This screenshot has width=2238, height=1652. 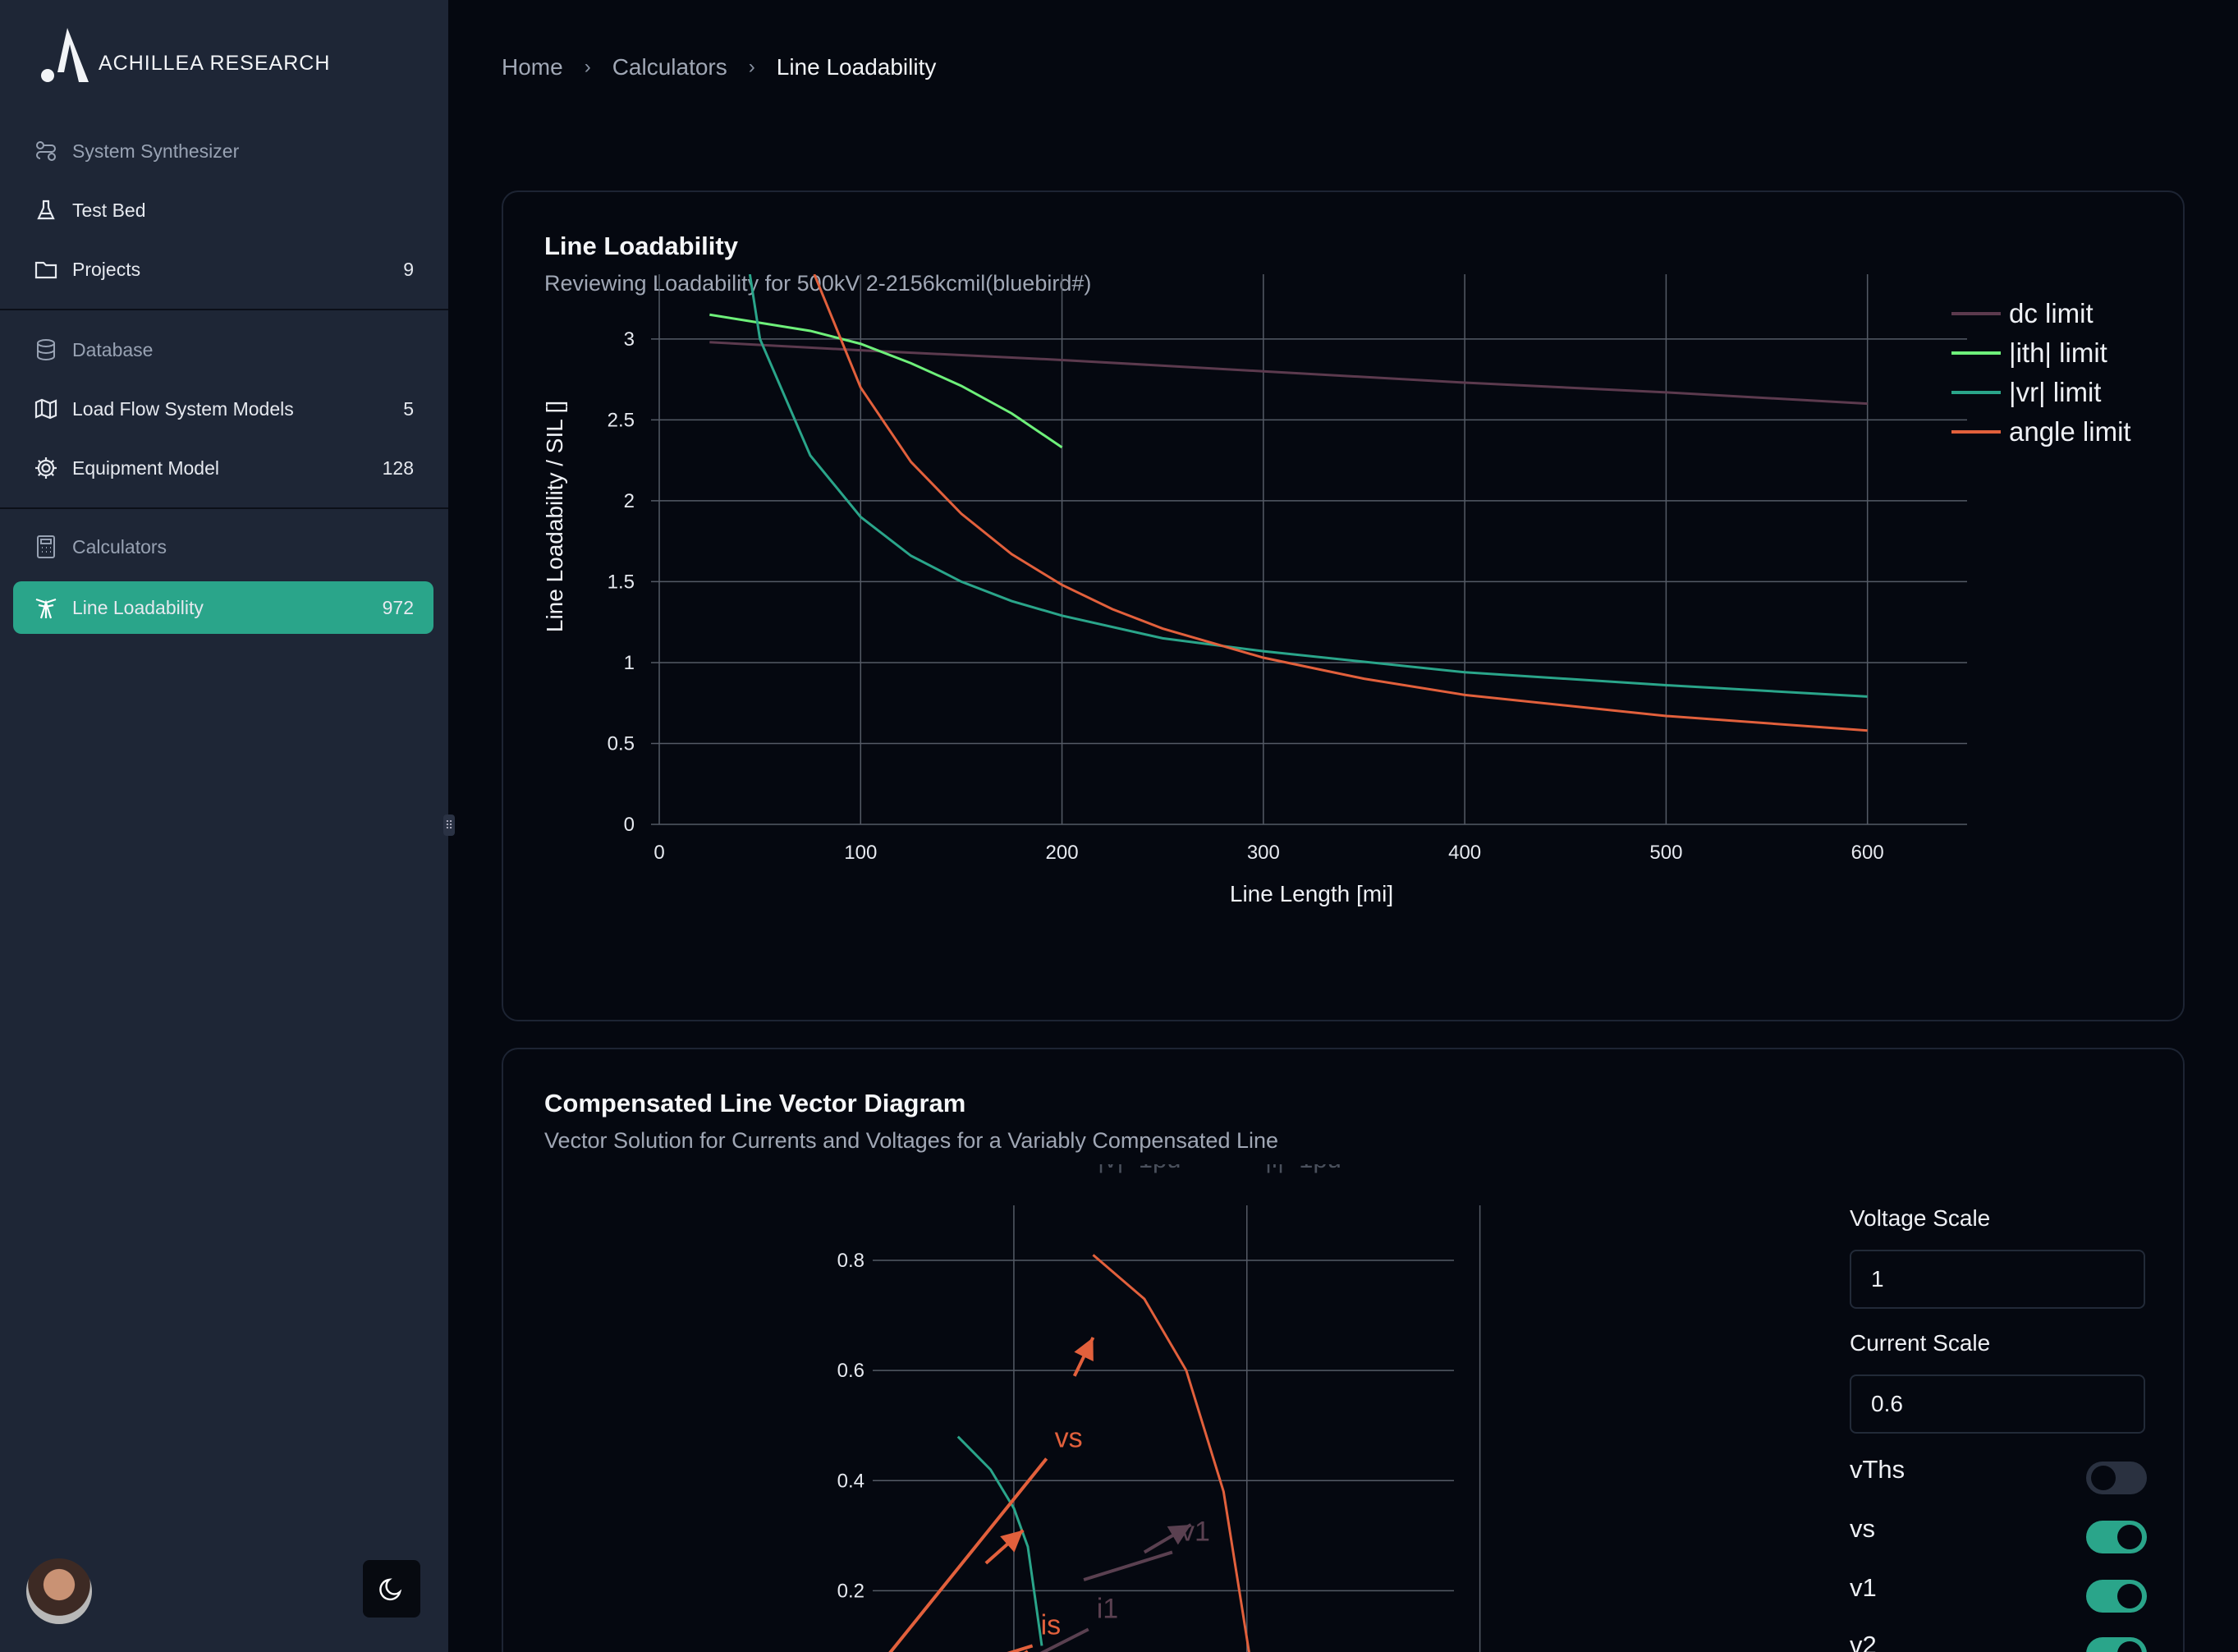 I want to click on achillea-logo-icon, so click(x=65, y=55).